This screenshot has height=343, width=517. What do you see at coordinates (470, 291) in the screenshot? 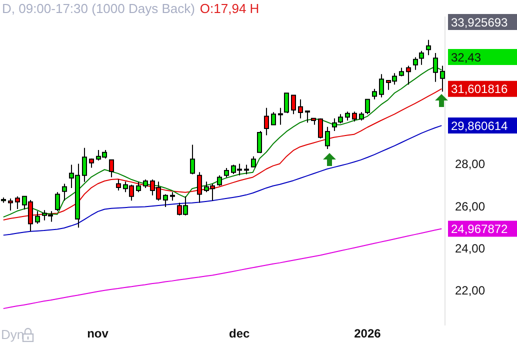
I see `y-tick-label: 22,00` at bounding box center [470, 291].